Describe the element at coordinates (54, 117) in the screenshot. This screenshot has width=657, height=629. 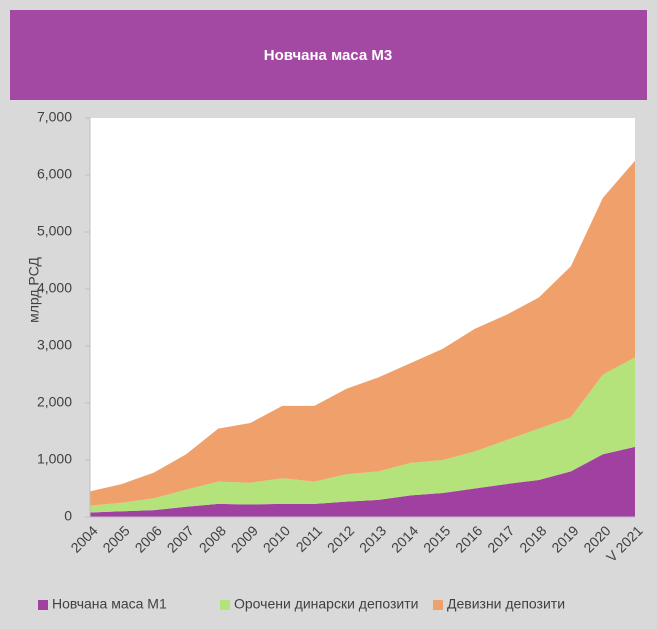
I see `y-tick-label: 7,000` at that location.